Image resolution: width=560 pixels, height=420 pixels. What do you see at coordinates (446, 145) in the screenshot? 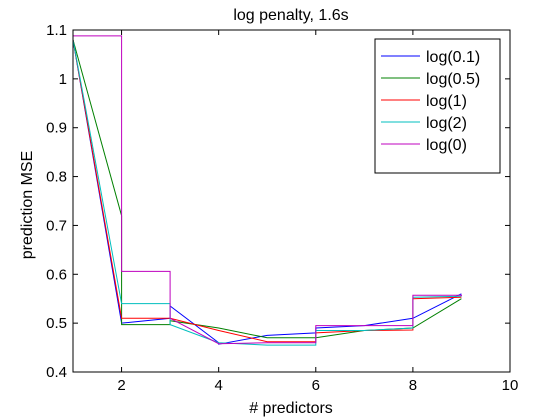
I see `legend-label-5: log(0)` at bounding box center [446, 145].